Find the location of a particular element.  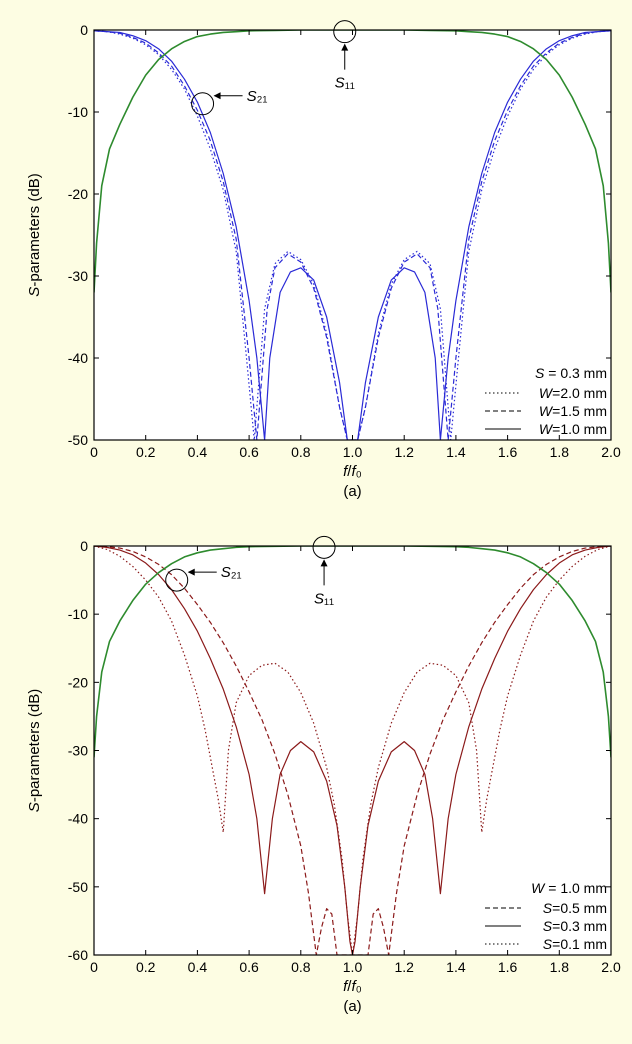

legend-label: S=0.5 mm is located at coordinates (575, 908).